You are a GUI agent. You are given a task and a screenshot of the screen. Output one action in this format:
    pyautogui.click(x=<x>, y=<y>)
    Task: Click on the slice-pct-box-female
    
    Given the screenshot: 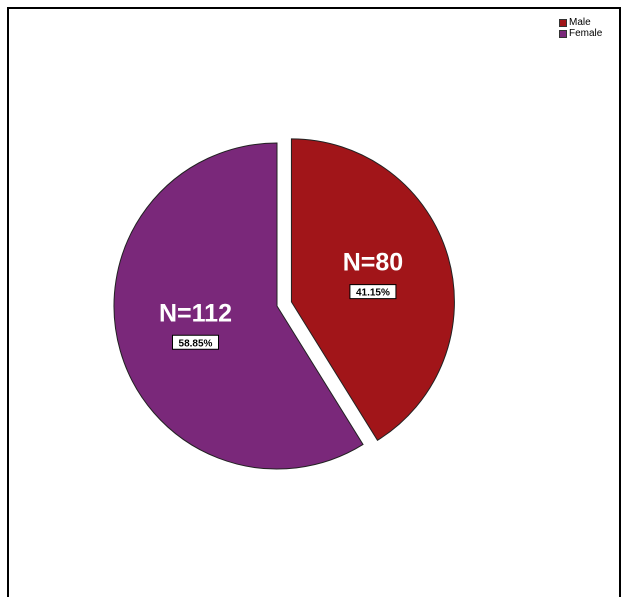 What is the action you would take?
    pyautogui.click(x=195, y=342)
    